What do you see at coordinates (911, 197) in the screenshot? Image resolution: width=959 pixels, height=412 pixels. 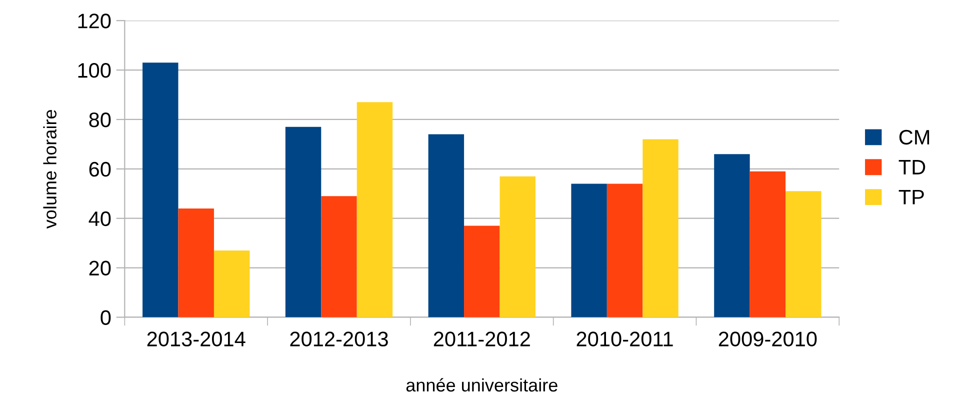 I see `legend-label: TP` at bounding box center [911, 197].